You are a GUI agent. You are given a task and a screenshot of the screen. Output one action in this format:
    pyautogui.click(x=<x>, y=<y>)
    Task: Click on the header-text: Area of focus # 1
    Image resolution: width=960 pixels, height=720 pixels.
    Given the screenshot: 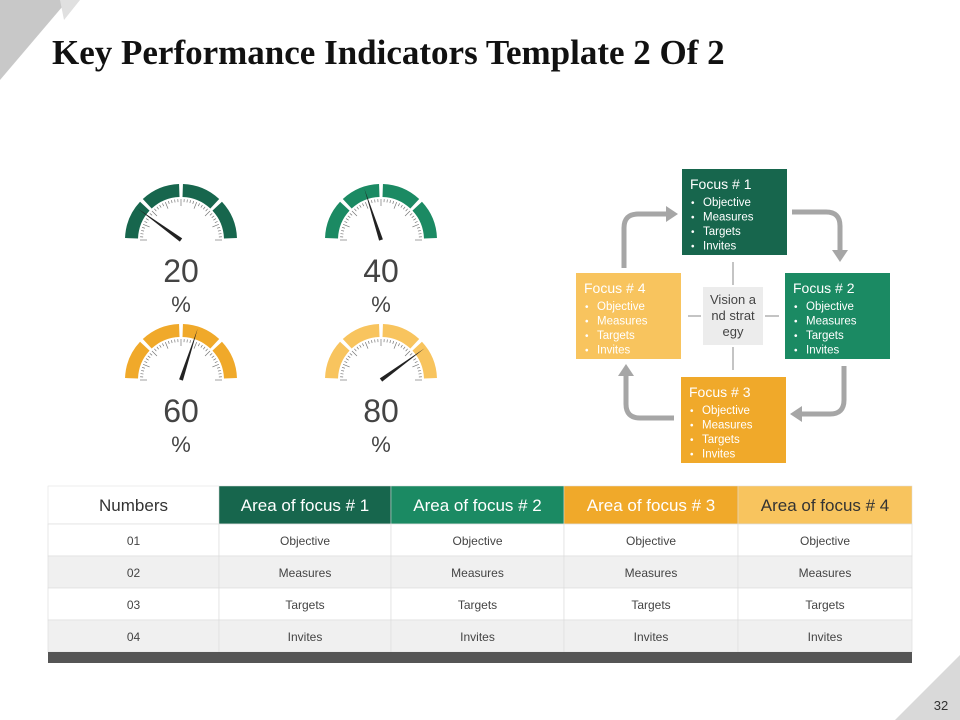 What is the action you would take?
    pyautogui.click(x=305, y=505)
    